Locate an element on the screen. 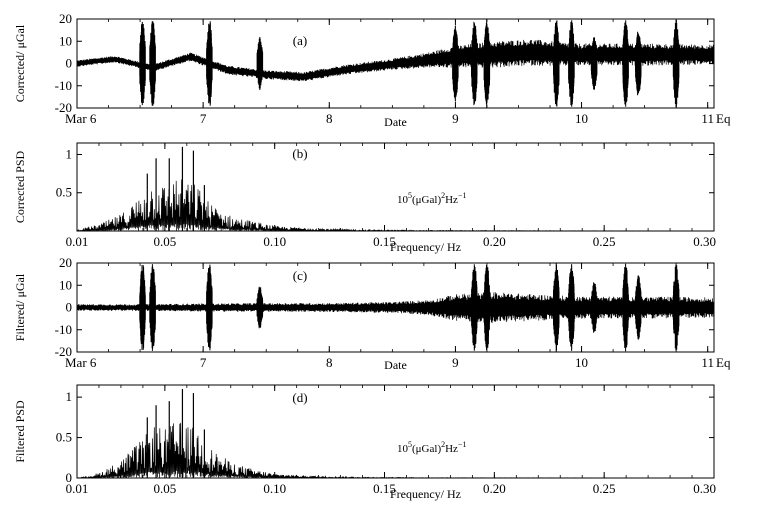 Image resolution: width=758 pixels, height=519 pixels. y-axis-label: Filtered/ μGal is located at coordinates (20, 307).